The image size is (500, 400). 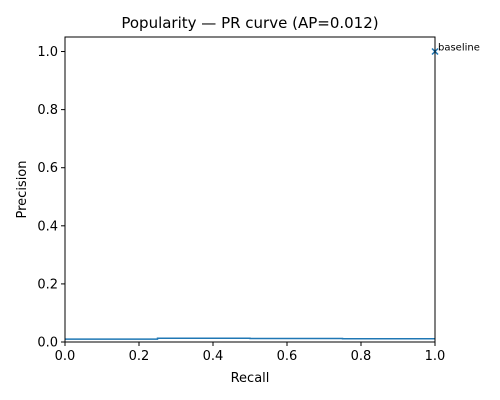 I want to click on pr-curve-line, so click(x=250, y=338).